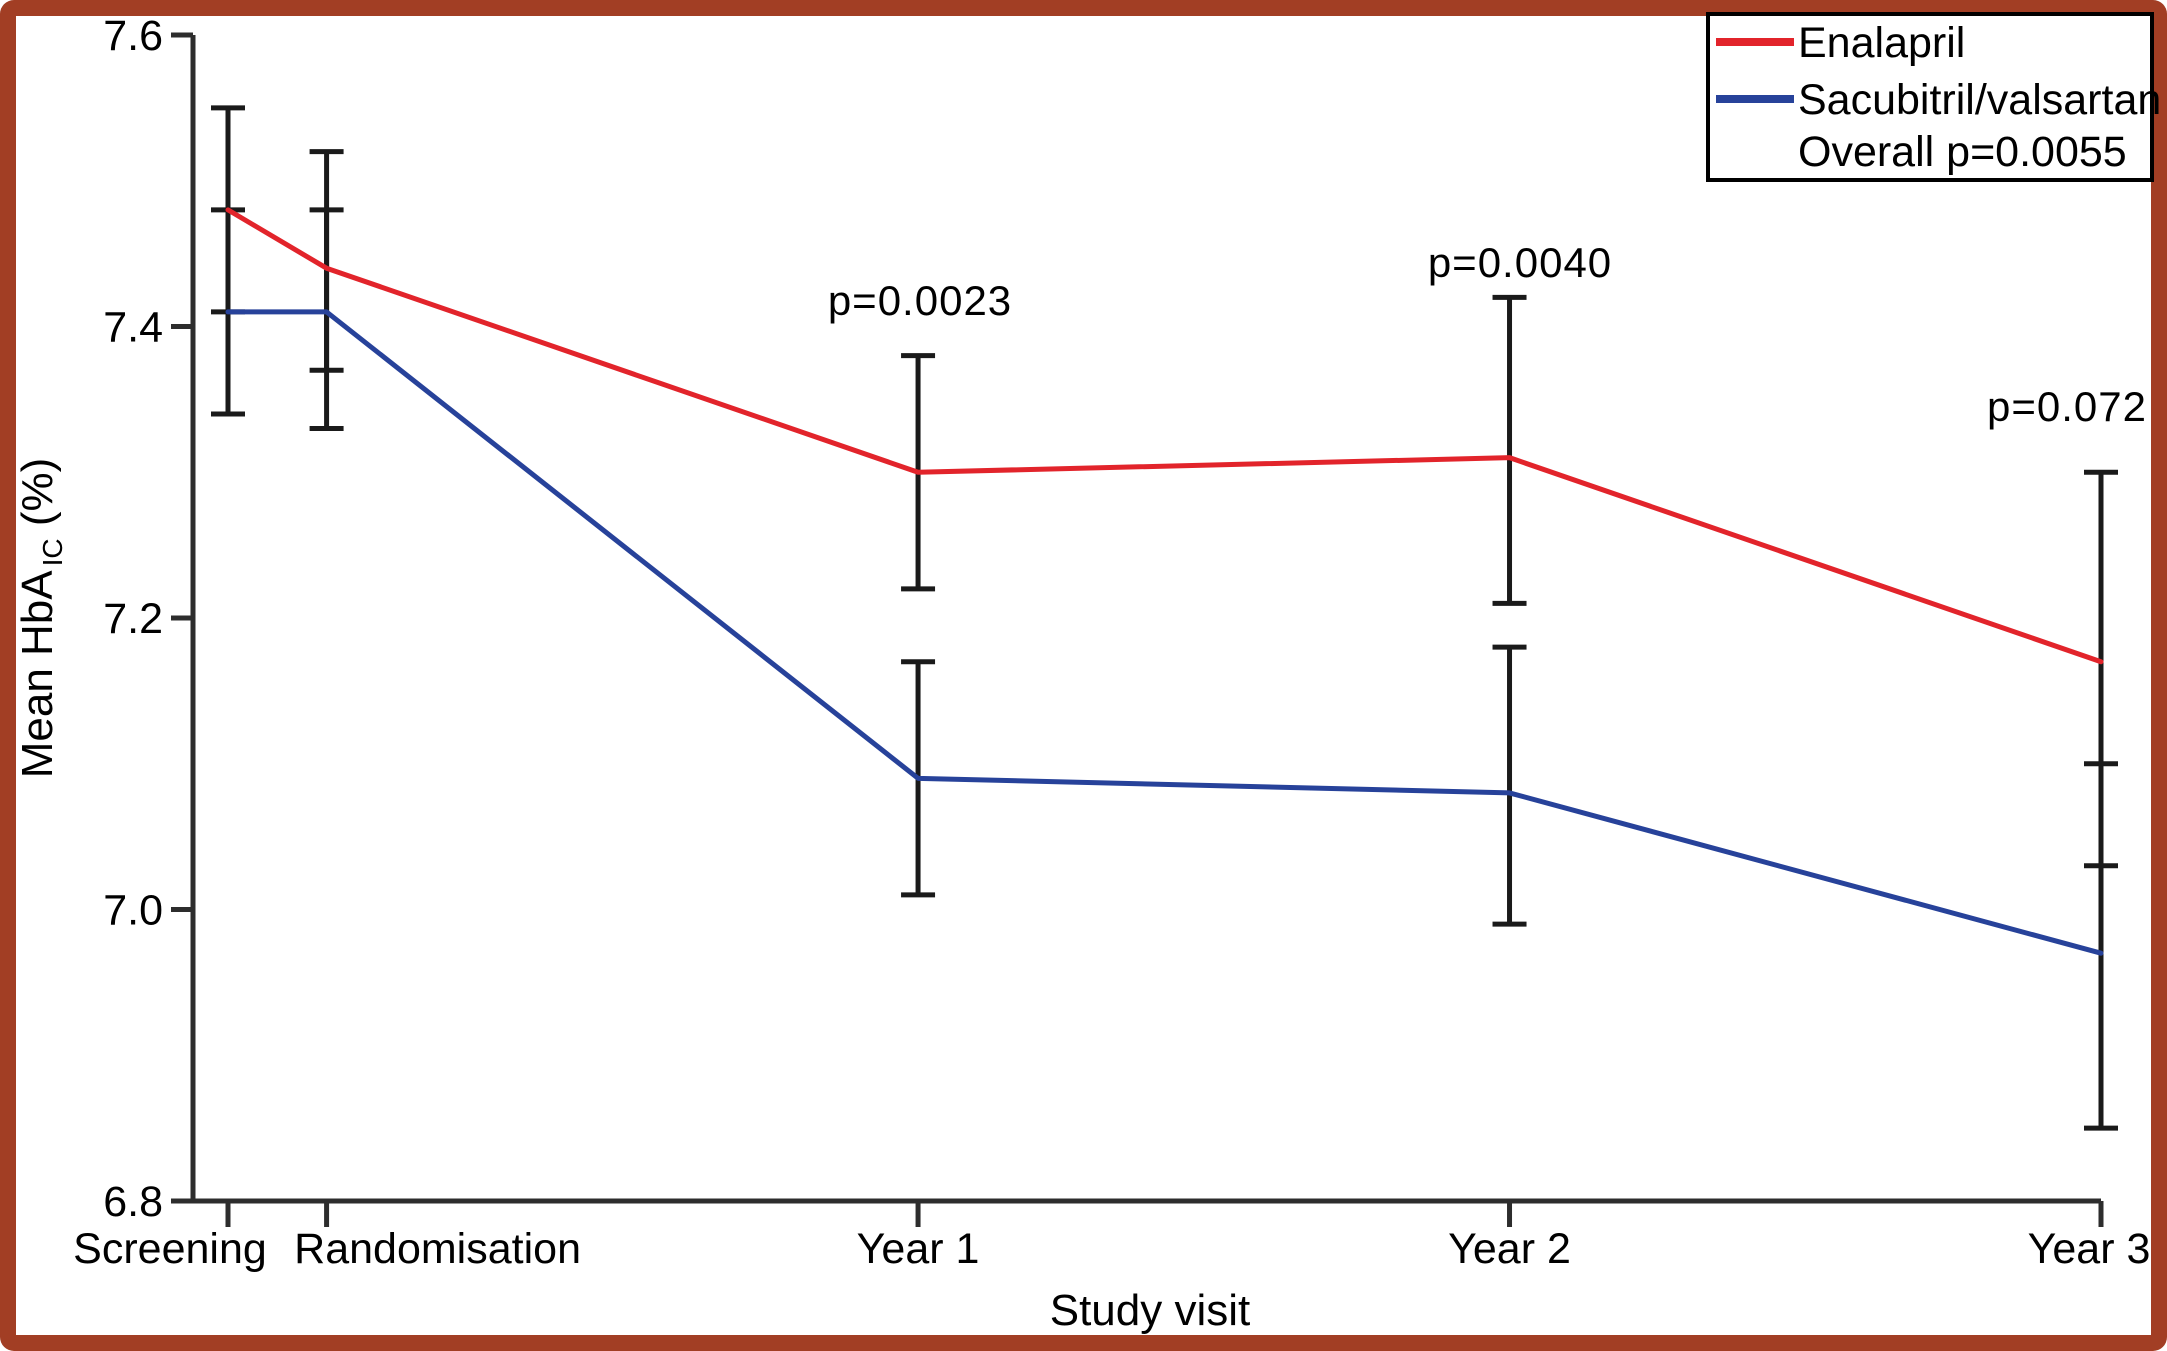  What do you see at coordinates (1979, 100) in the screenshot?
I see `legend-label-sacubitril-valsartan: Sacubitril/valsartan` at bounding box center [1979, 100].